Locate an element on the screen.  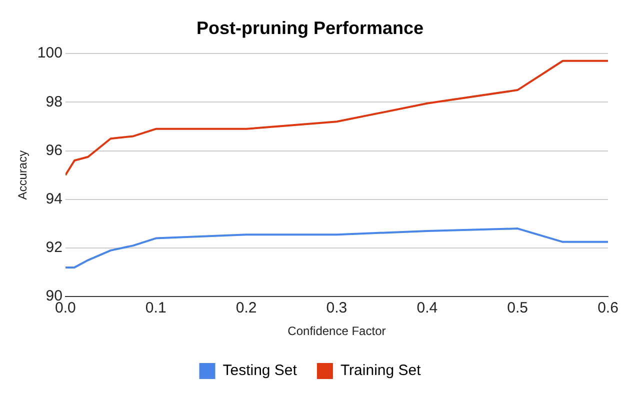
x-tick-label: 0.3 is located at coordinates (337, 308).